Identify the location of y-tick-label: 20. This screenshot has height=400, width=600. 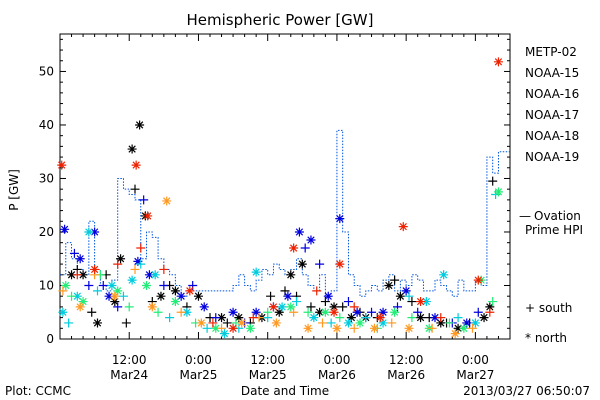
(46, 232).